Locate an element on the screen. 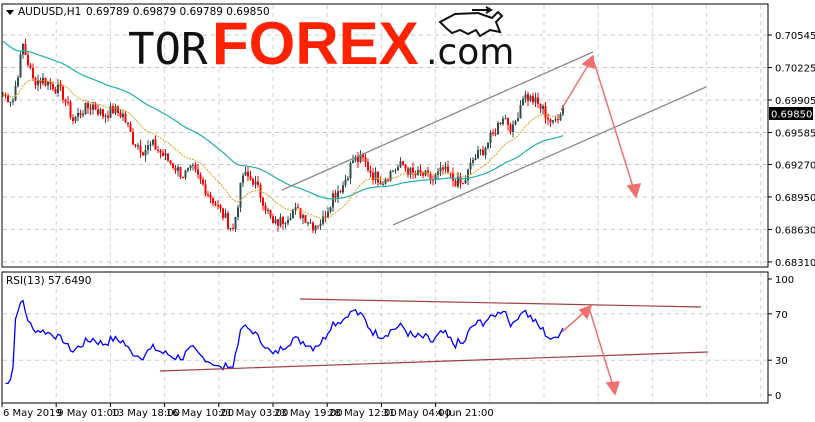  time-tick-label: 4 Jun 21:00 is located at coordinates (465, 413).